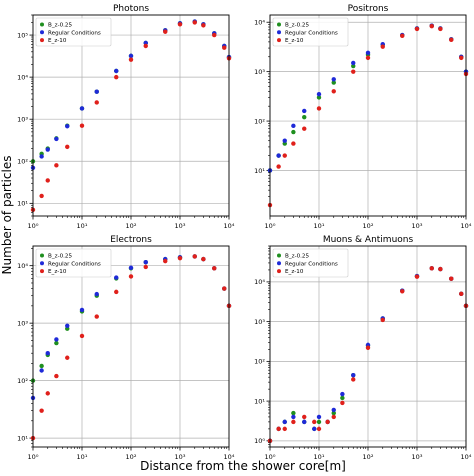  I want to click on y-tick-label: 10⁰, so click(259, 441).